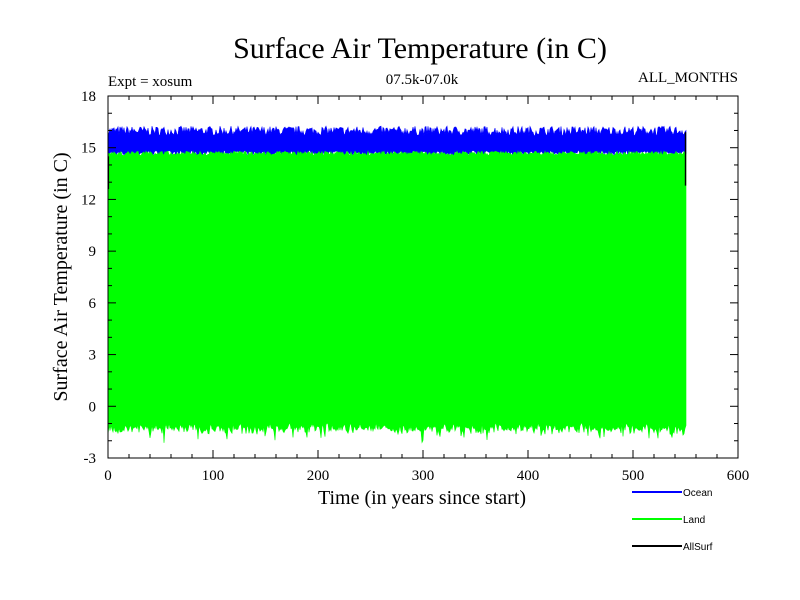  What do you see at coordinates (694, 520) in the screenshot?
I see `legend-label-land: Land` at bounding box center [694, 520].